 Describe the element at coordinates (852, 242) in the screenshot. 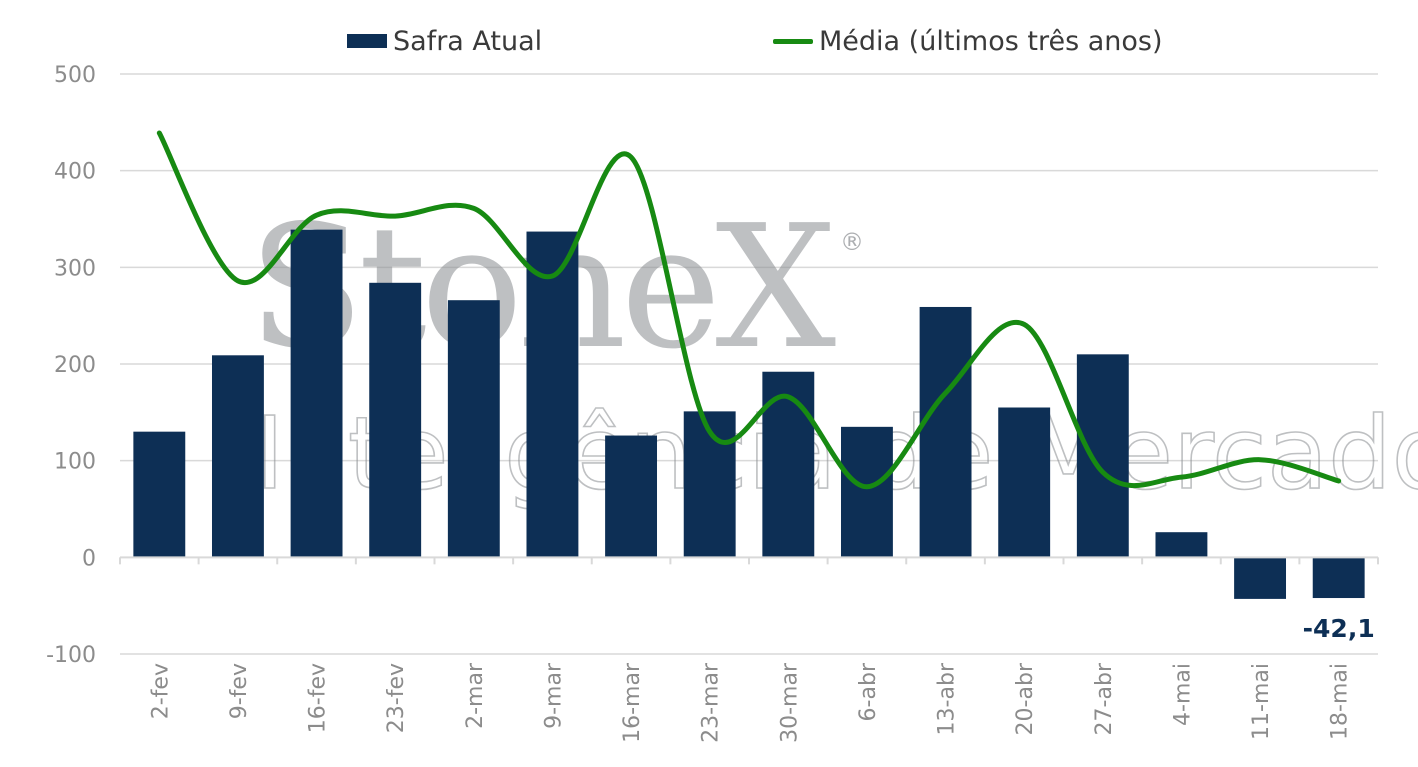

I see `watermark-registered-mark: ®` at that location.